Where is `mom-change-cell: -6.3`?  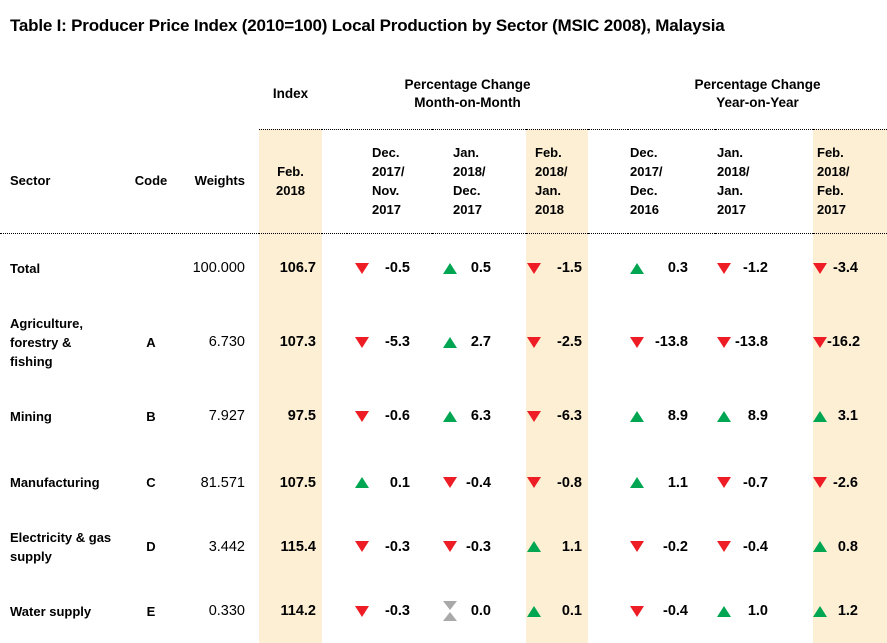
mom-change-cell: -6.3 is located at coordinates (557, 416).